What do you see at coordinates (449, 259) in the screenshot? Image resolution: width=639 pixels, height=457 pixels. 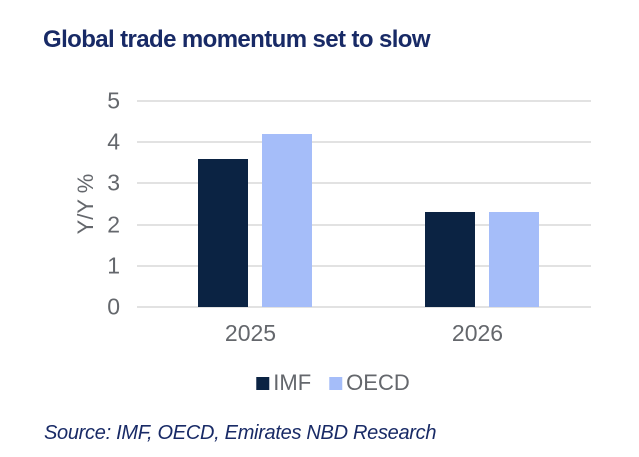 I see `bar-imf-2026` at bounding box center [449, 259].